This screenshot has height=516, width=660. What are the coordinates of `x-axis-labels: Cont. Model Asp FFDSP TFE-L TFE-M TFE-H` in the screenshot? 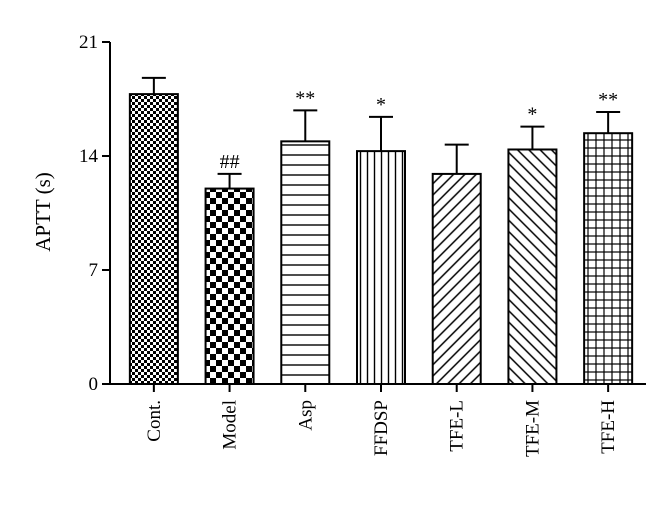 It's located at (381, 420).